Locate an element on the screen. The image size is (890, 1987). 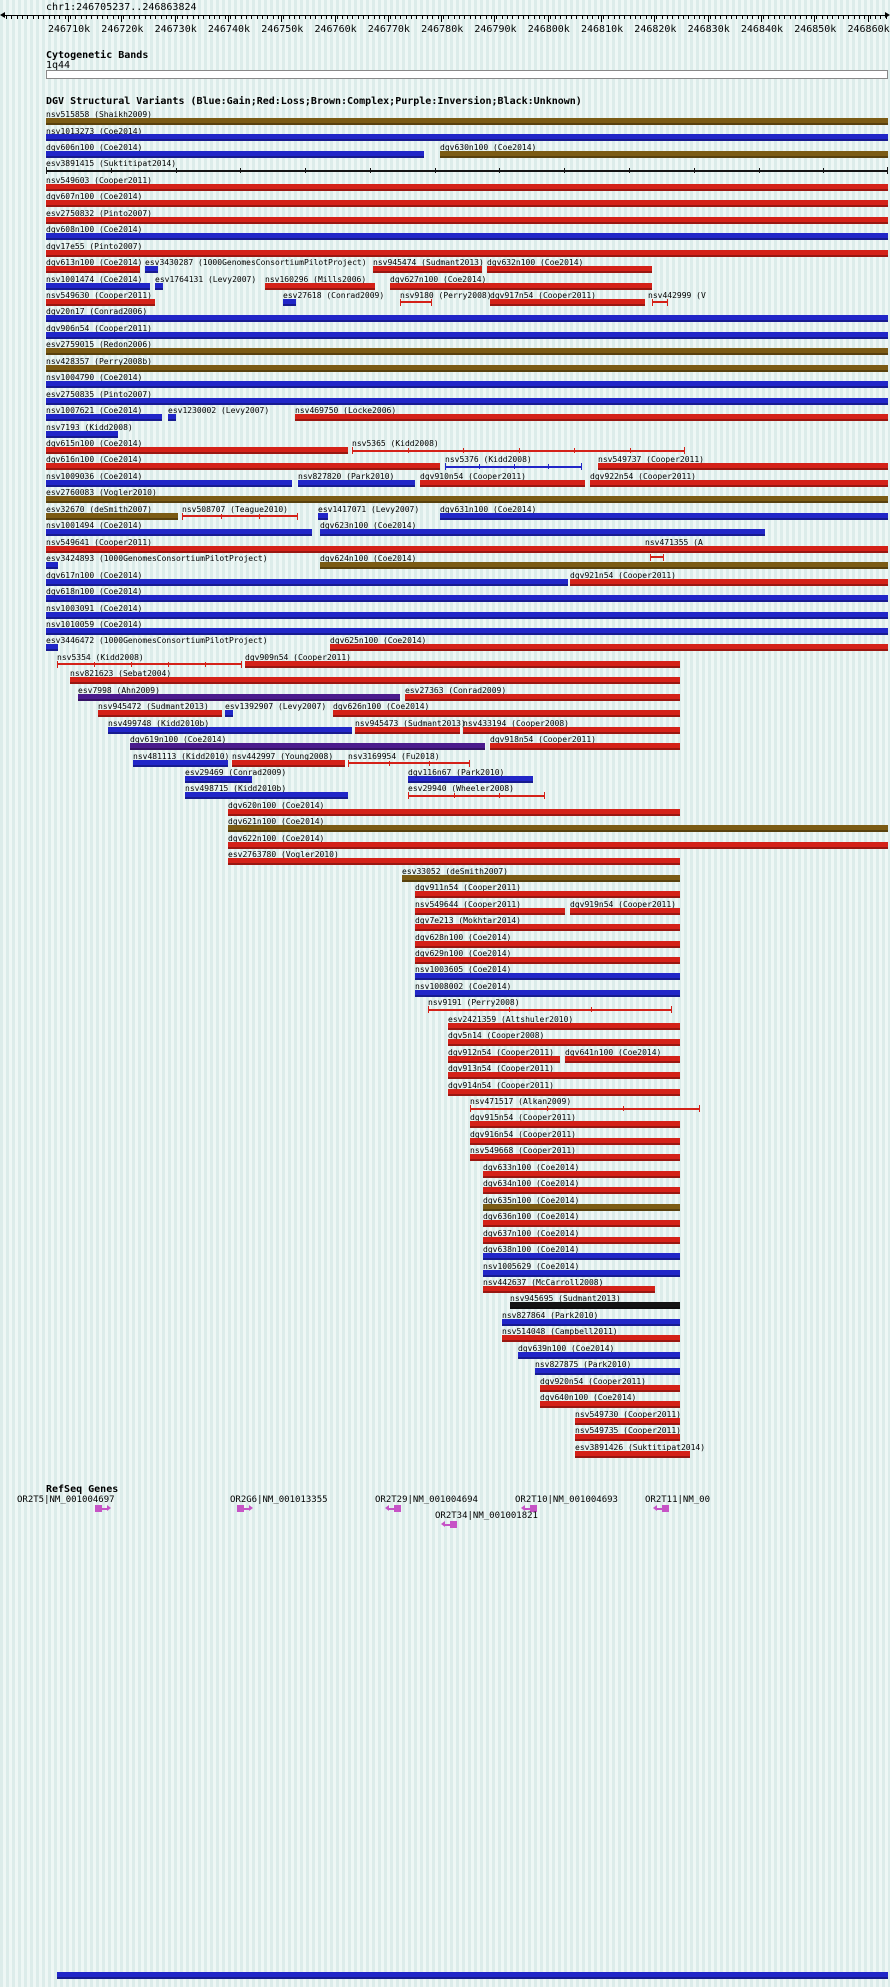
variant-label: dgv633n100 (Coe2014) is located at coordinates (531, 1167).